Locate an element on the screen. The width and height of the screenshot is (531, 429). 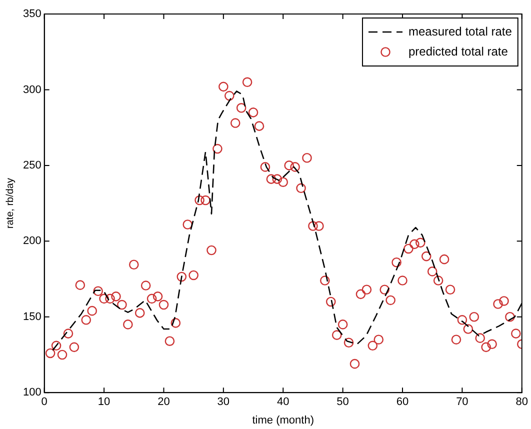
x-axis-title: time (month) is located at coordinates (283, 420).